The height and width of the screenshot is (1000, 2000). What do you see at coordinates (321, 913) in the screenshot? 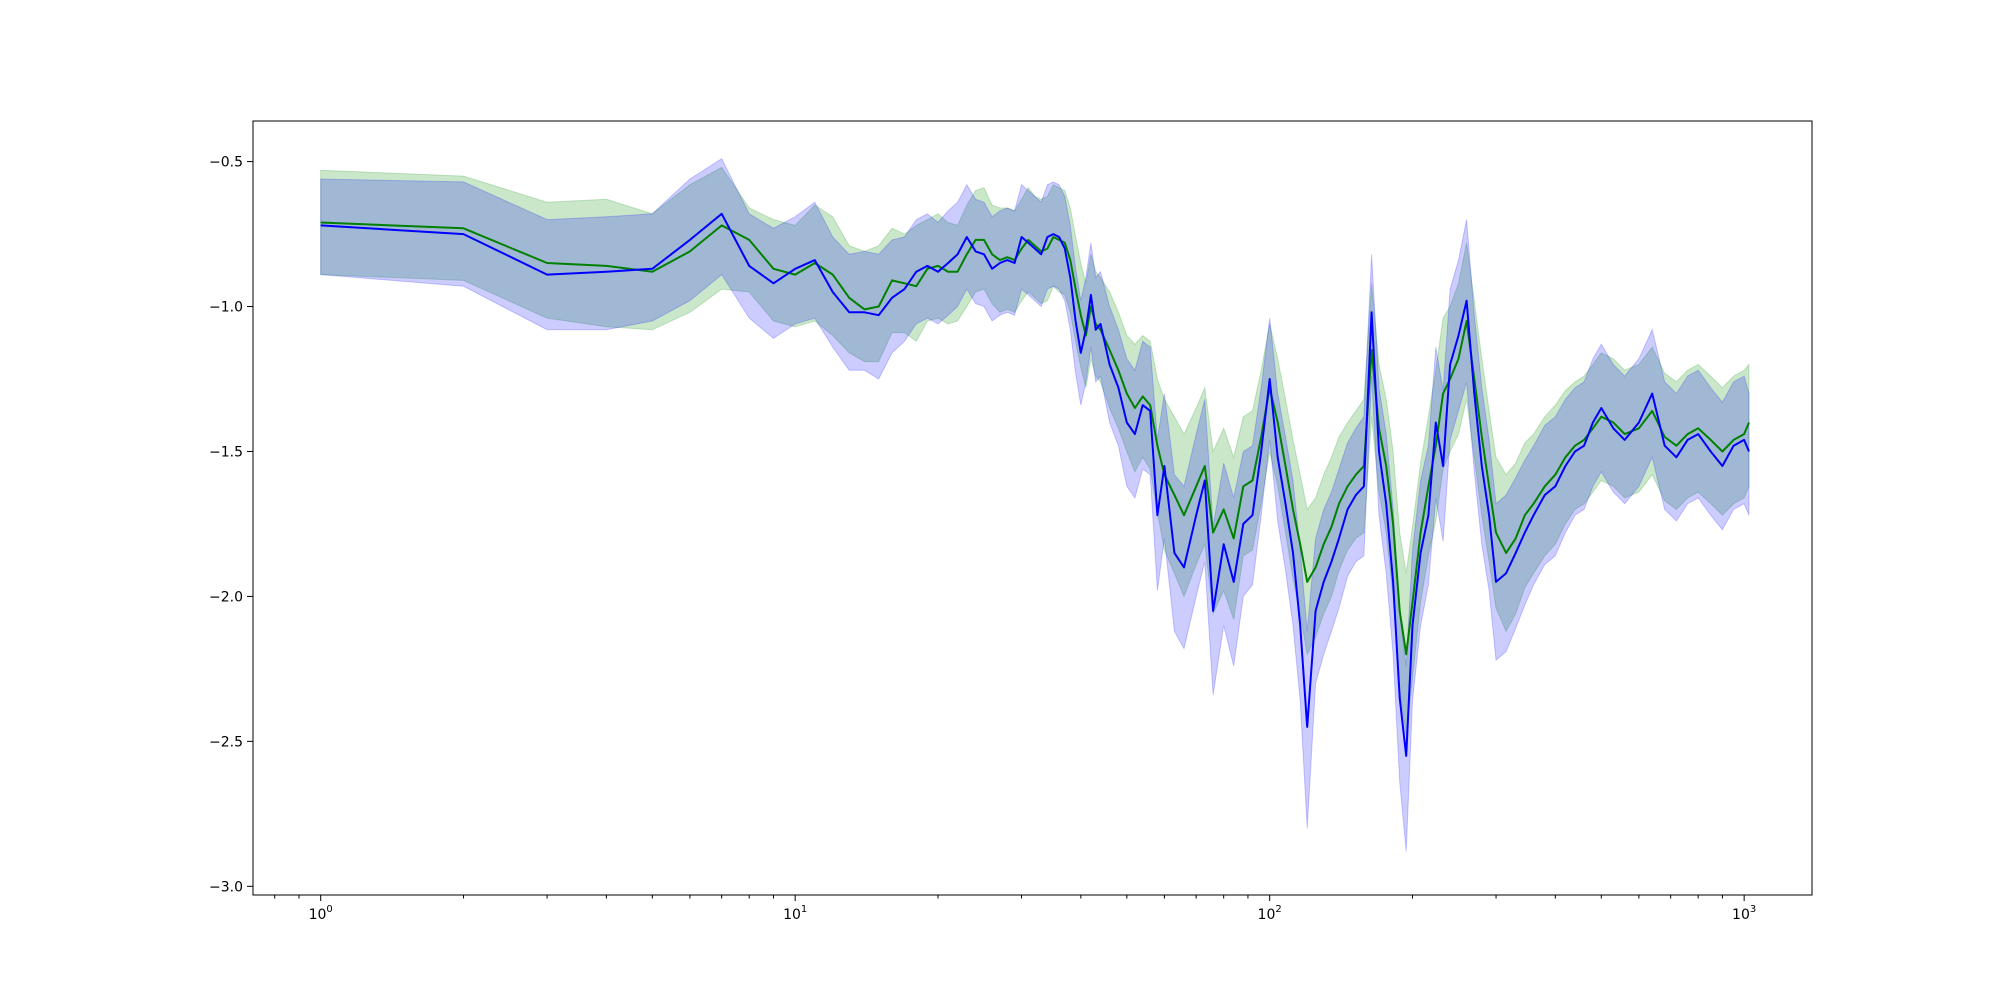
I see `x-tick-label: 10⁰` at bounding box center [321, 913].